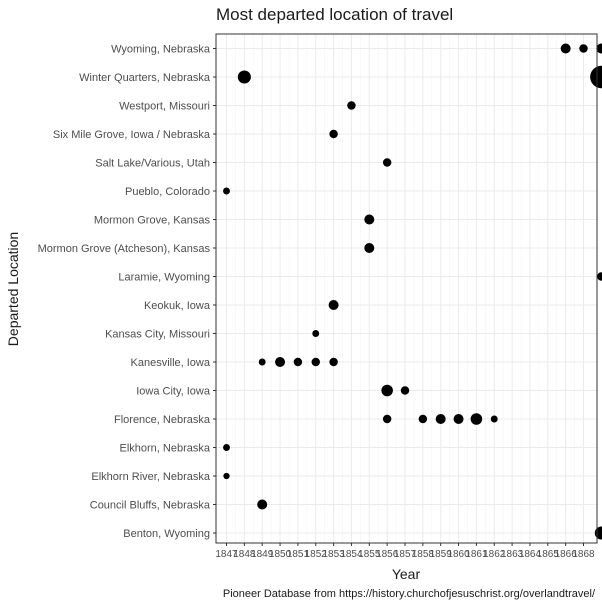  I want to click on x-tick-label: 1853, so click(333, 554).